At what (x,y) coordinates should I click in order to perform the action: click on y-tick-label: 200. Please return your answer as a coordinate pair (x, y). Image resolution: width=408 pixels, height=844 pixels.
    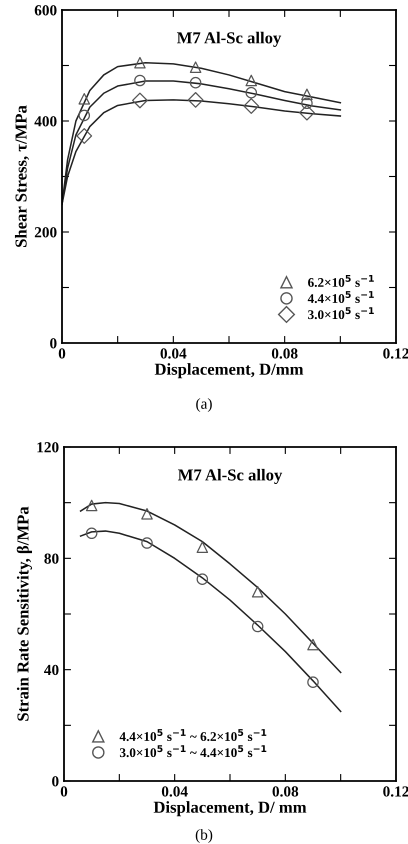
    Looking at the image, I should click on (45, 232).